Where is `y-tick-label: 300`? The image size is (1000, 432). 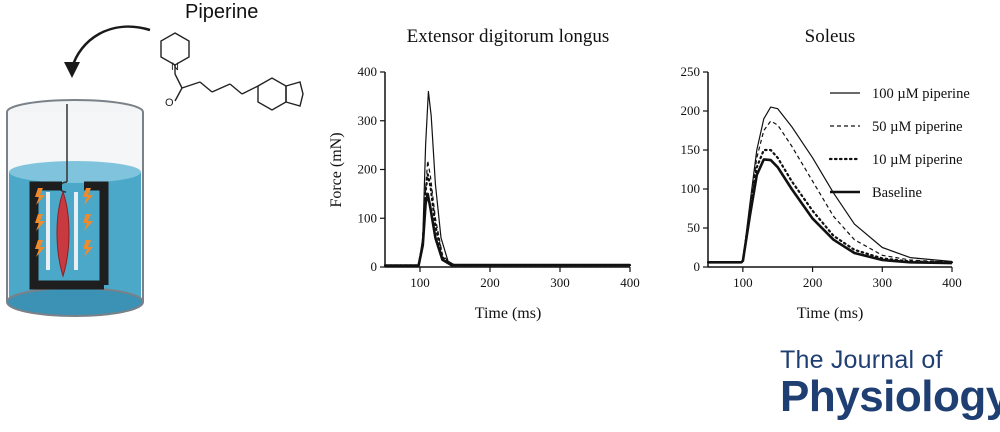
y-tick-label: 300 is located at coordinates (368, 120).